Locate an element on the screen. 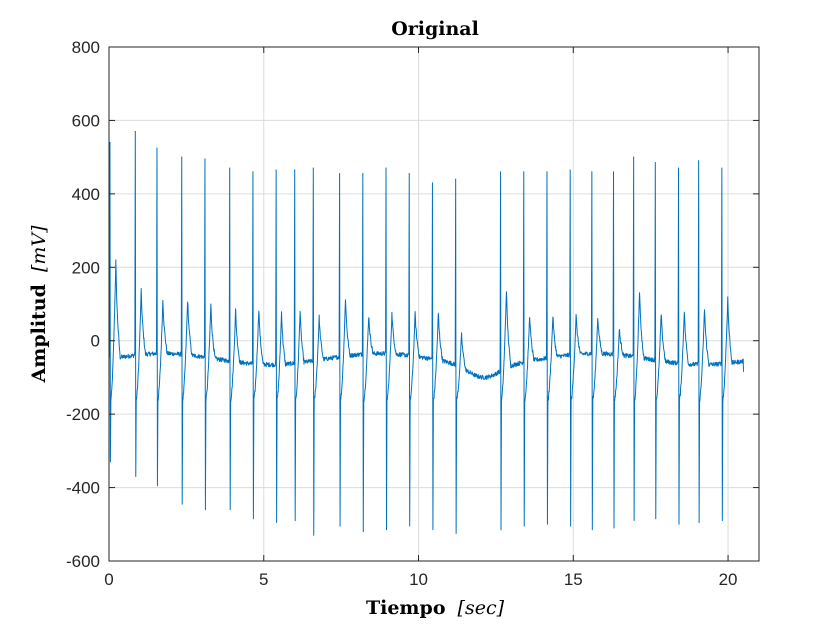 The height and width of the screenshot is (630, 840). y-axis-label-unit: [mV] is located at coordinates (39, 248).